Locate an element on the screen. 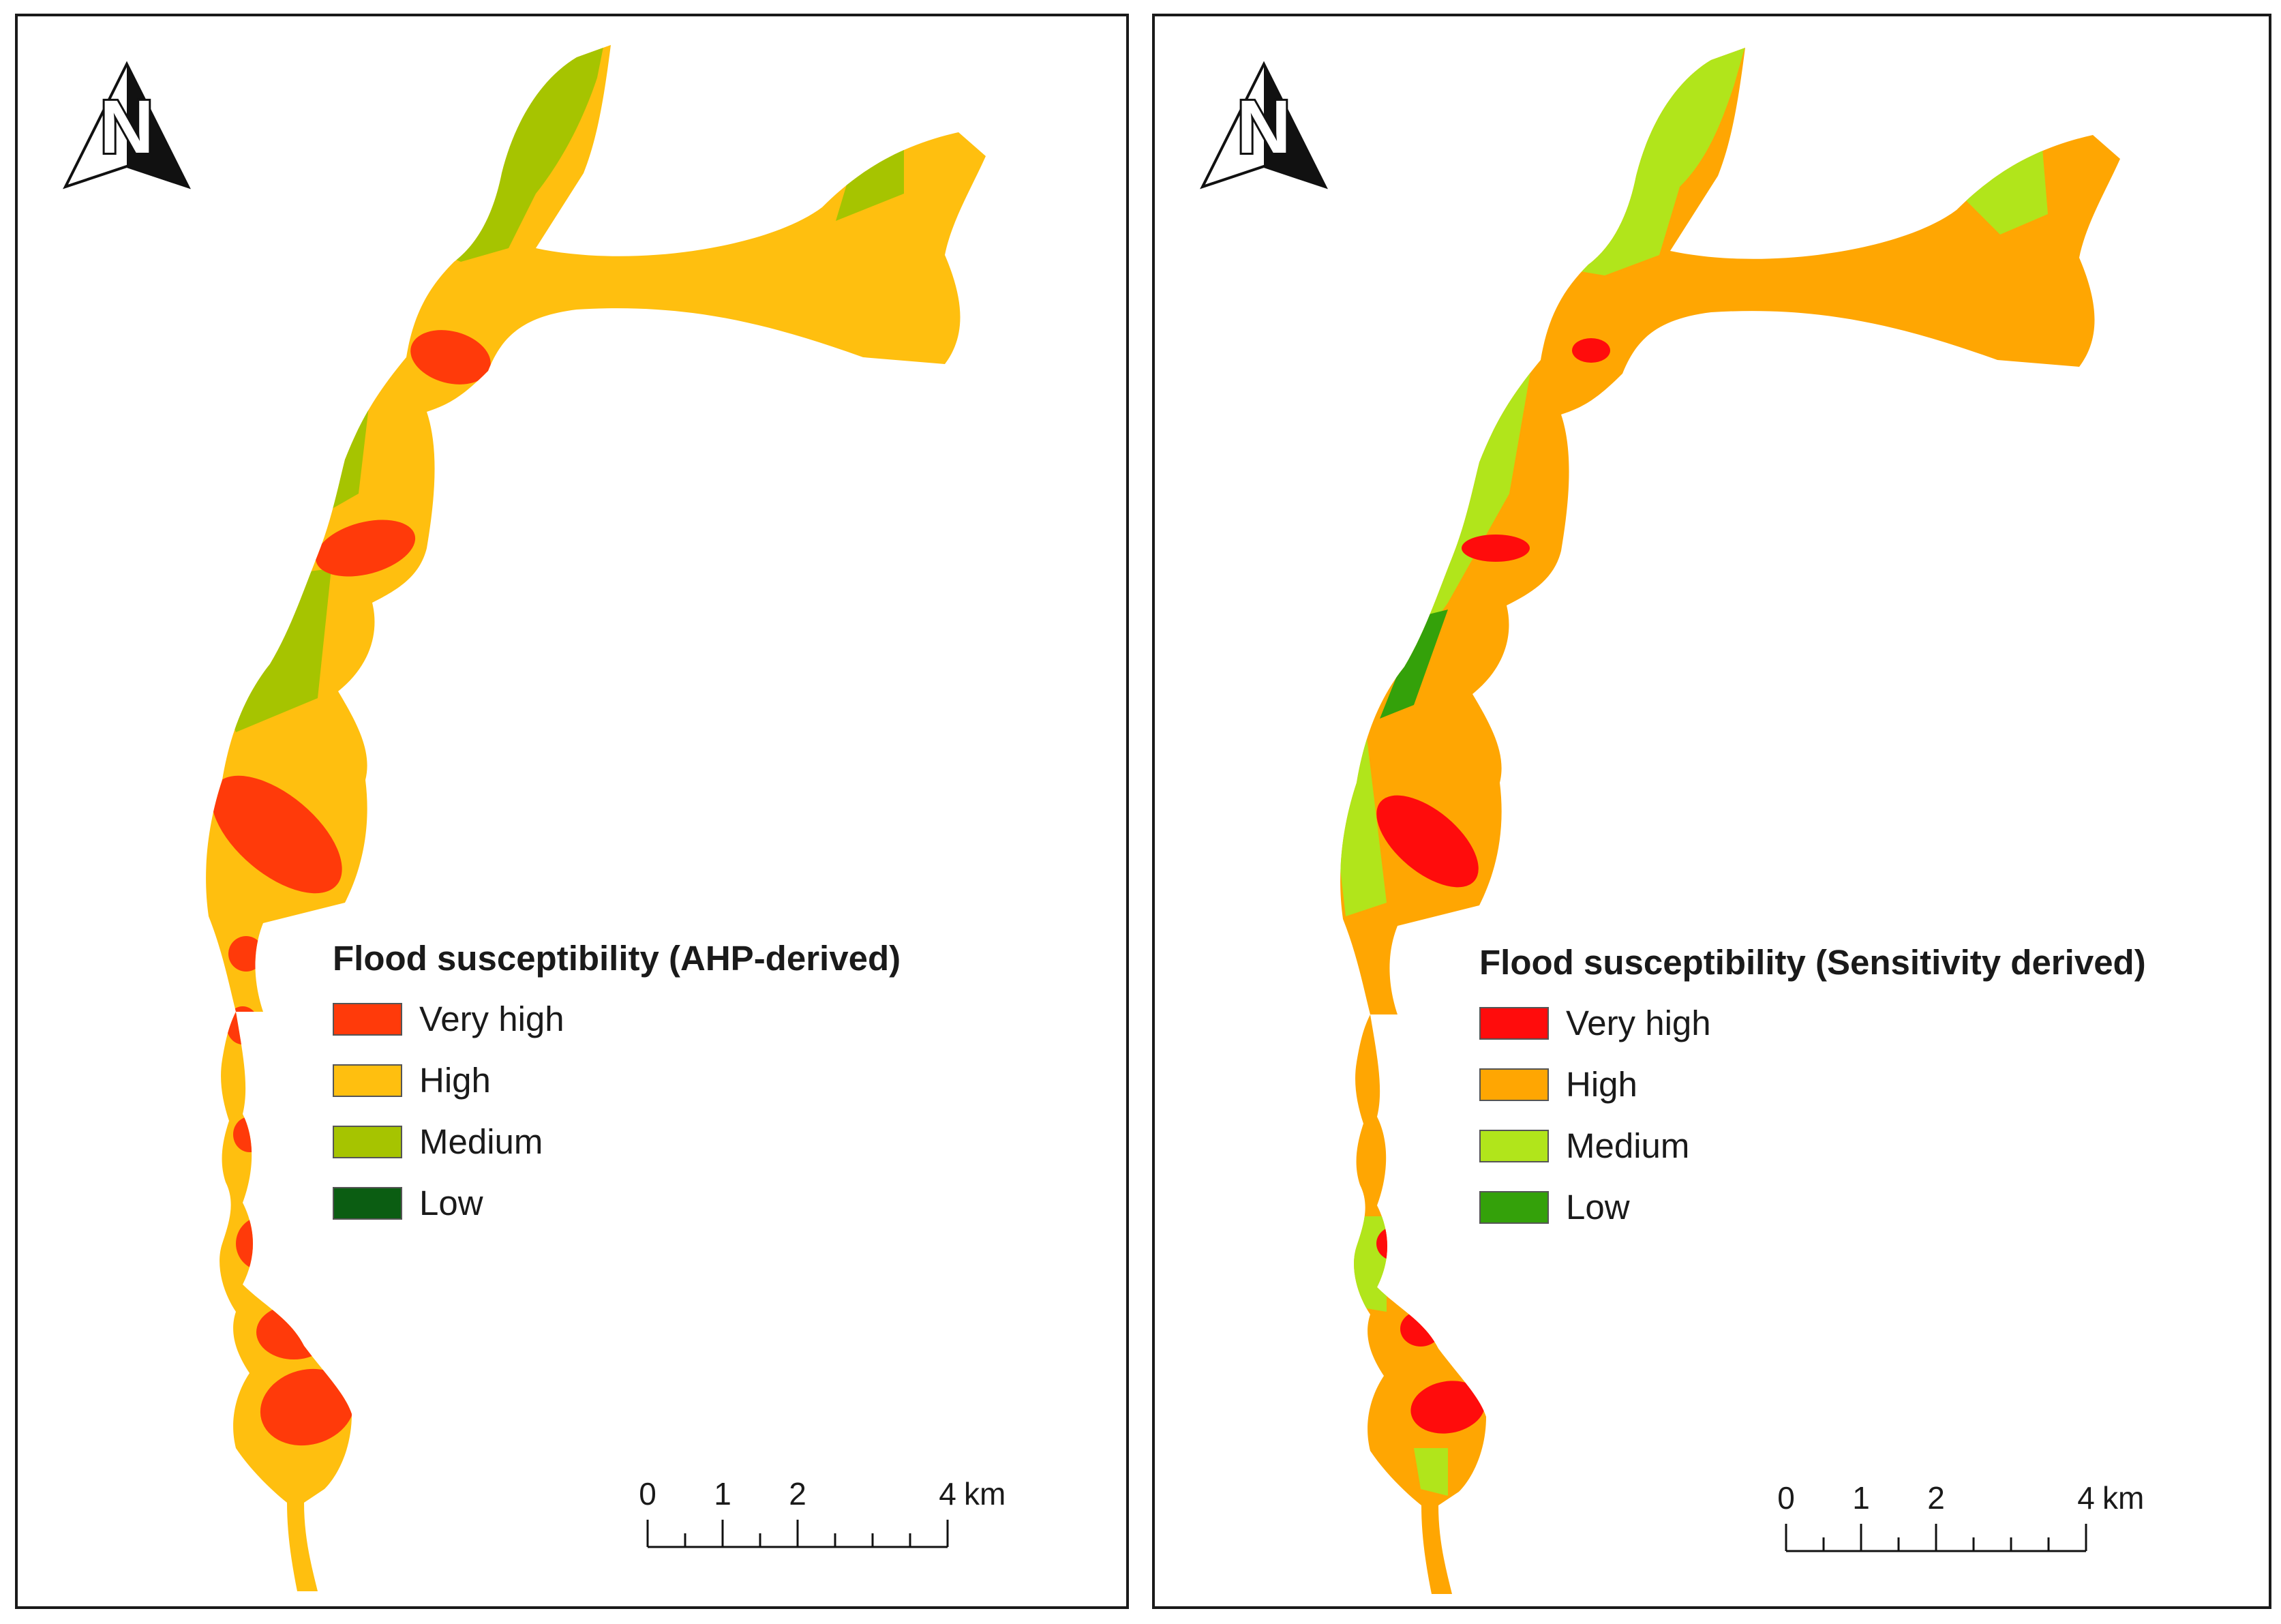  scale-bar-sensitivity: 0 1 2 4 km is located at coordinates (1960, 1520).